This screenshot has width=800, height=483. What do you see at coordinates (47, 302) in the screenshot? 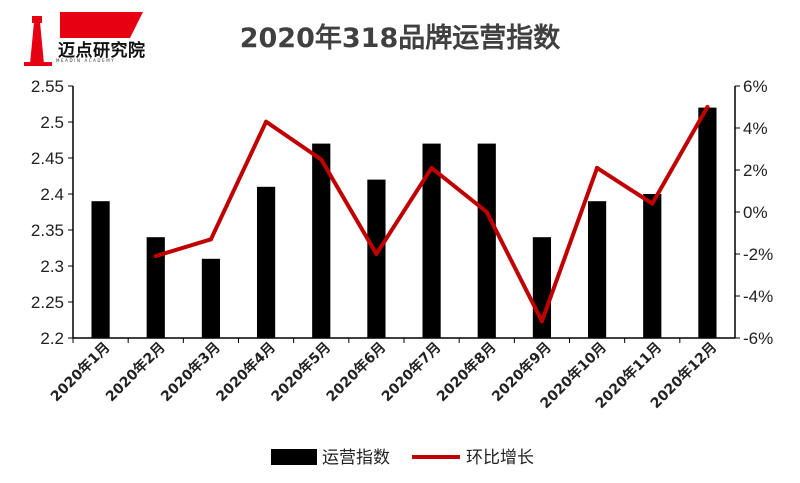
I see `y-left-tick-label: 2.25` at bounding box center [47, 302].